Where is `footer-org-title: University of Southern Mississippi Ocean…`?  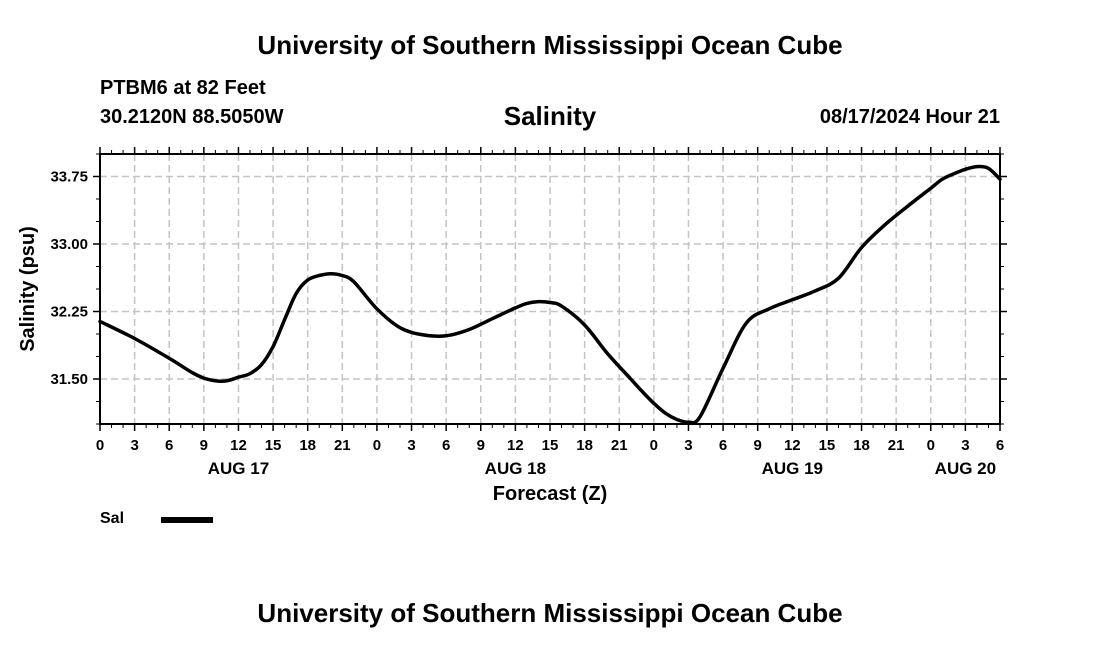 footer-org-title: University of Southern Mississippi Ocean… is located at coordinates (550, 613).